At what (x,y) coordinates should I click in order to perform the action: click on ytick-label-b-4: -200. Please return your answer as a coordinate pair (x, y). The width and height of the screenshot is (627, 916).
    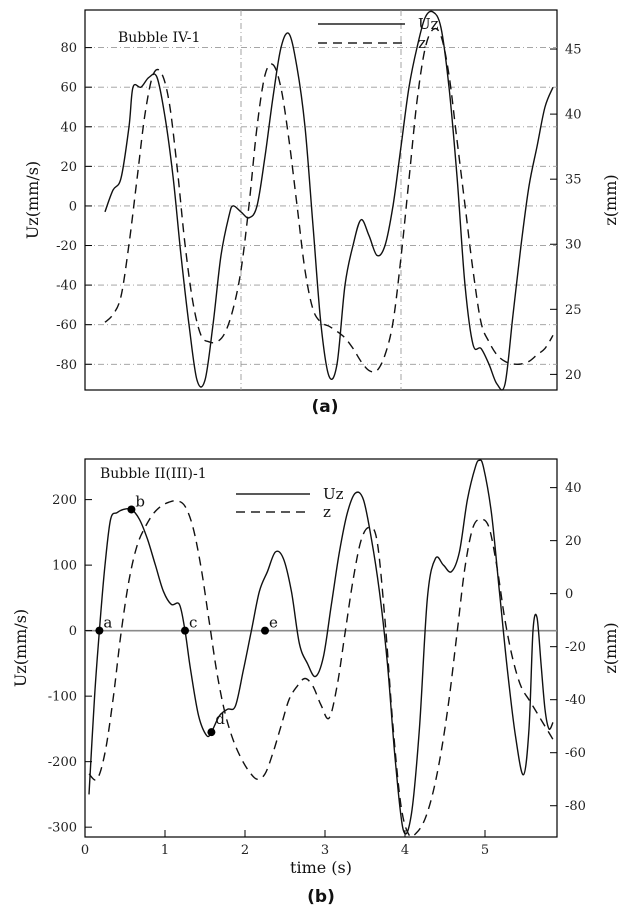
    Looking at the image, I should click on (62, 762).